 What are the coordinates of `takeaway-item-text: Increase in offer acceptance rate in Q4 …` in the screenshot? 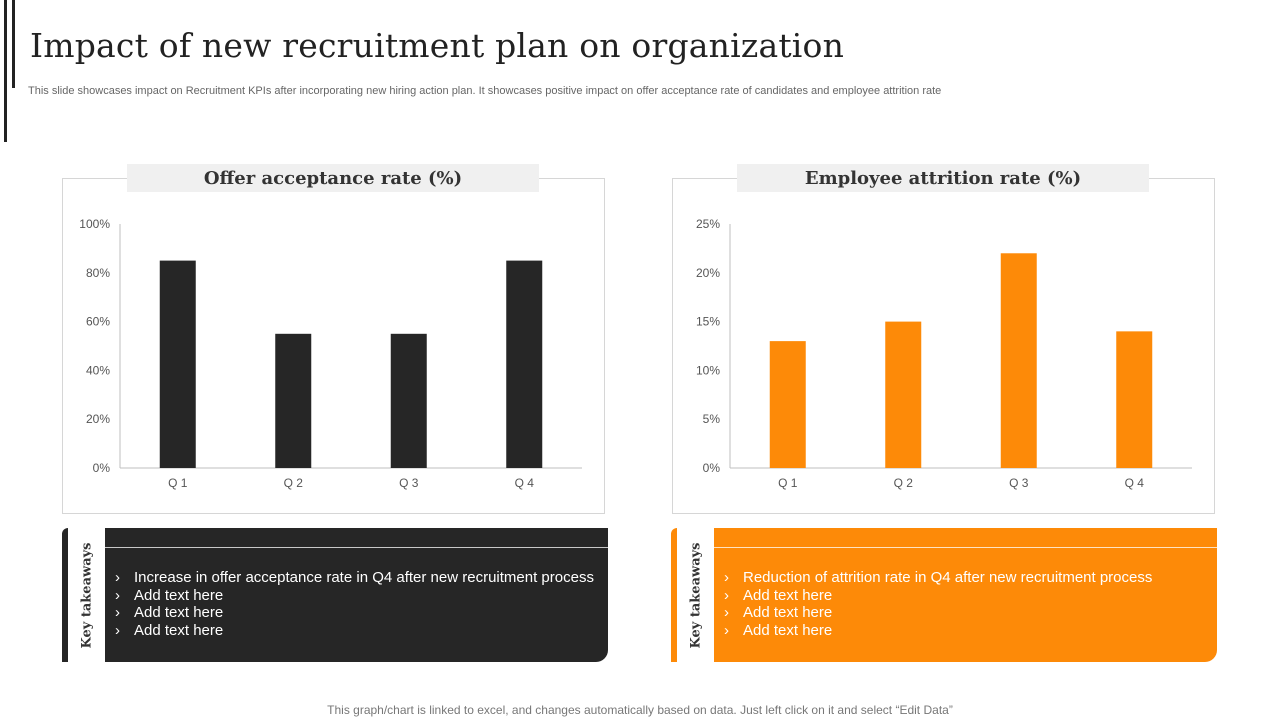 It's located at (364, 577).